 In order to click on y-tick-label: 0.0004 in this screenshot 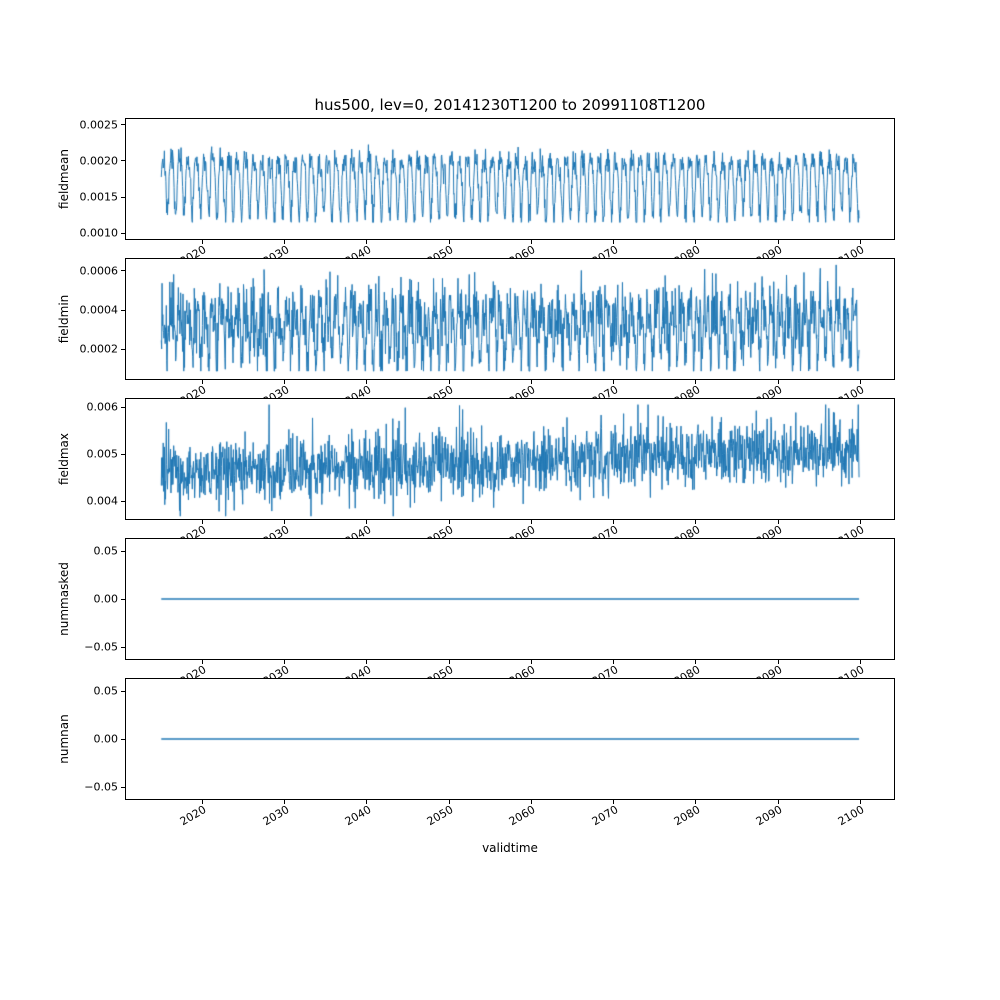, I will do `click(99, 310)`.